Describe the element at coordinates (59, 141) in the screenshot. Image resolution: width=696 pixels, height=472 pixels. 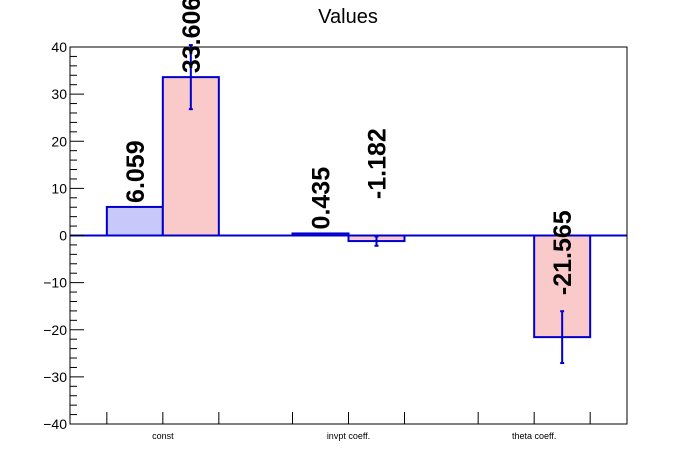
I see `y-tick-label: 20` at that location.